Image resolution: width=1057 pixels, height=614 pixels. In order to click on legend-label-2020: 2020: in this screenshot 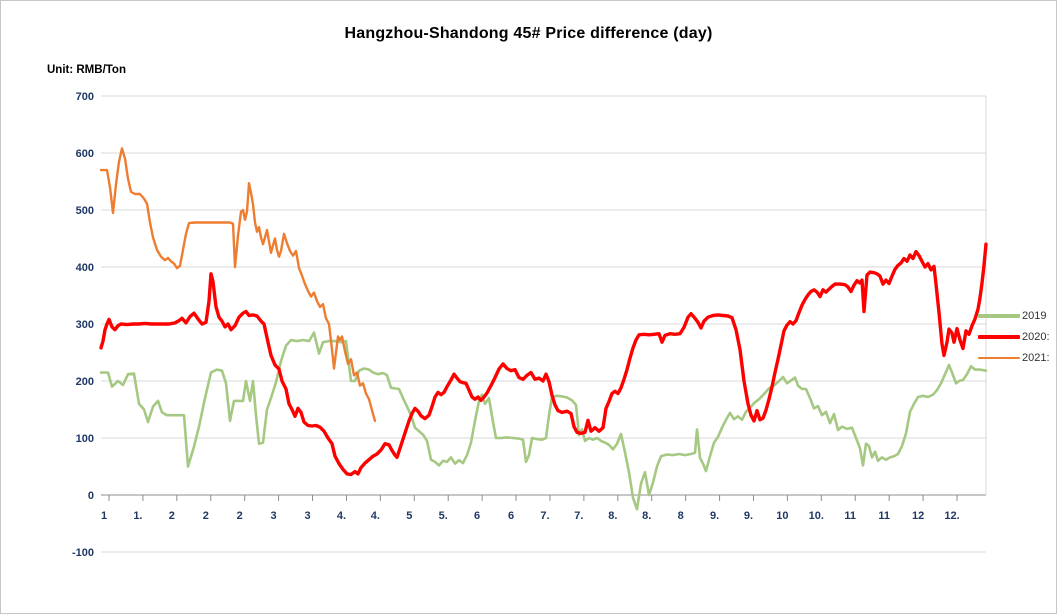, I will do `click(1036, 336)`.